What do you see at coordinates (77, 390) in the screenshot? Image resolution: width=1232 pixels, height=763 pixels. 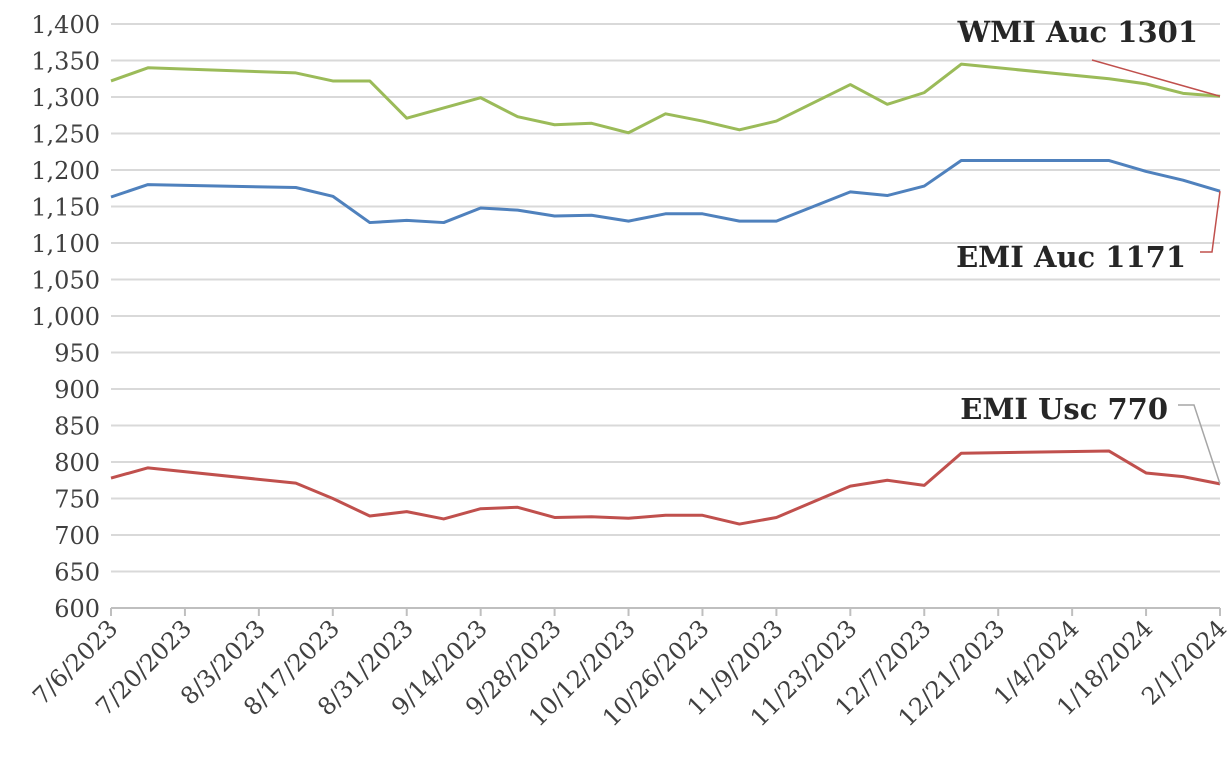 I see `y-tick-label: 900` at bounding box center [77, 390].